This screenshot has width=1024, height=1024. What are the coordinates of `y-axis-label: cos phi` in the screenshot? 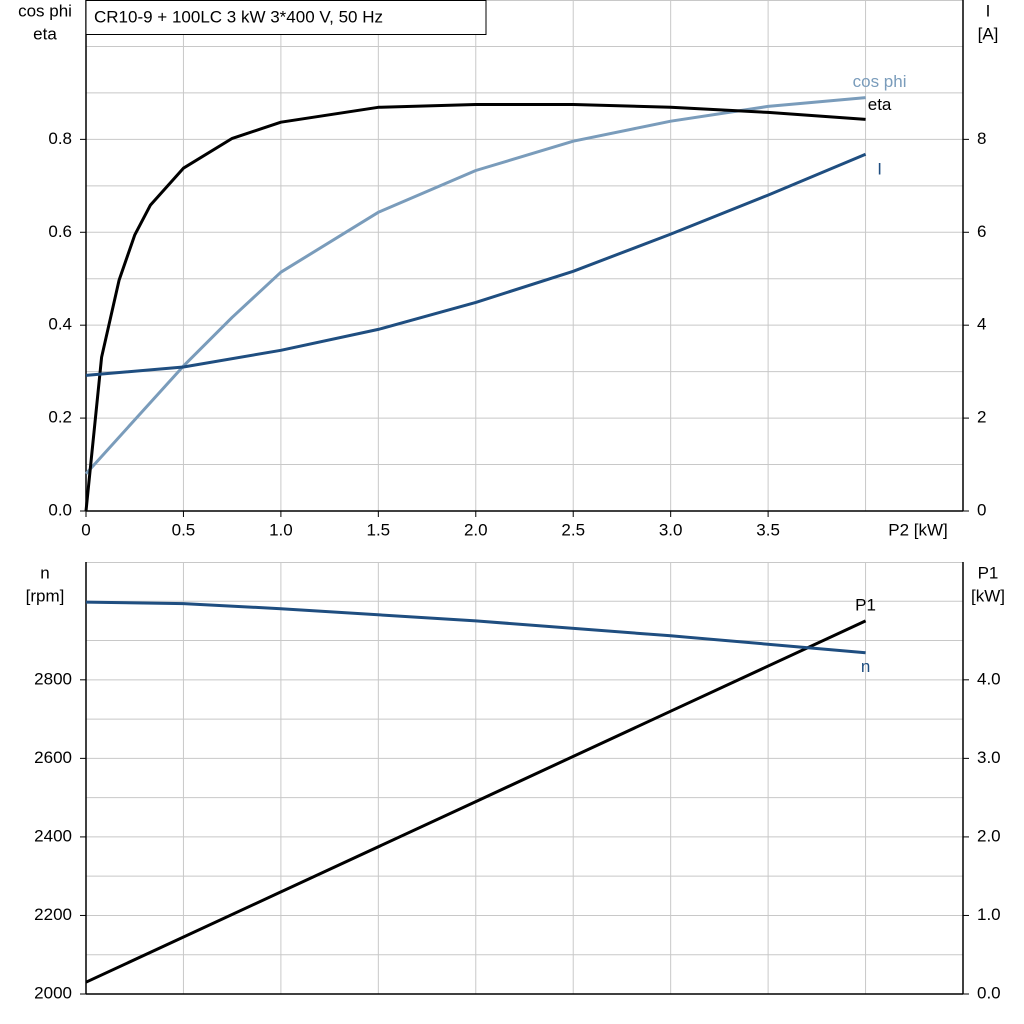 It's located at (45, 10).